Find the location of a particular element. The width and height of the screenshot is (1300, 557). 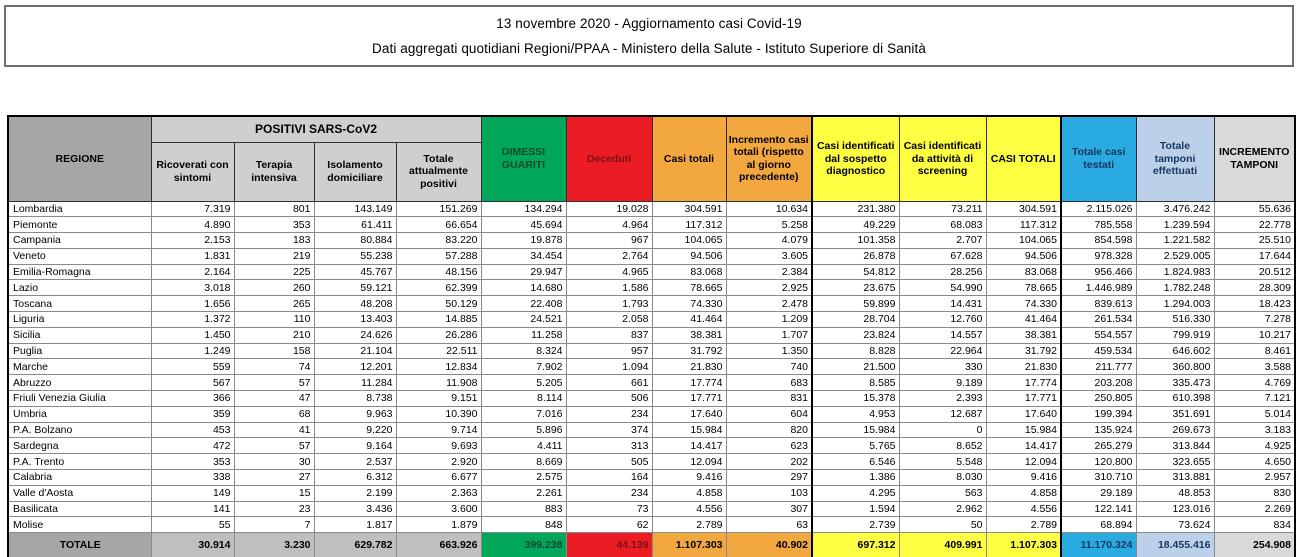

value-cell-isolamento: 9.164 is located at coordinates (355, 446).